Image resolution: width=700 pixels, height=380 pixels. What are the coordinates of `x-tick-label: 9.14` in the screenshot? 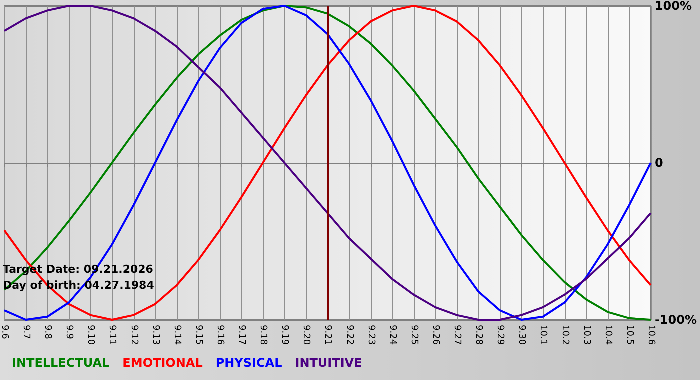 It's located at (177, 335).